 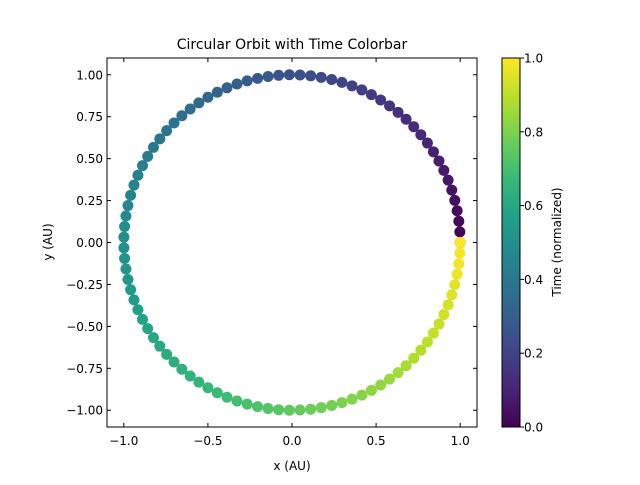 What do you see at coordinates (511, 242) in the screenshot?
I see `colorbar` at bounding box center [511, 242].